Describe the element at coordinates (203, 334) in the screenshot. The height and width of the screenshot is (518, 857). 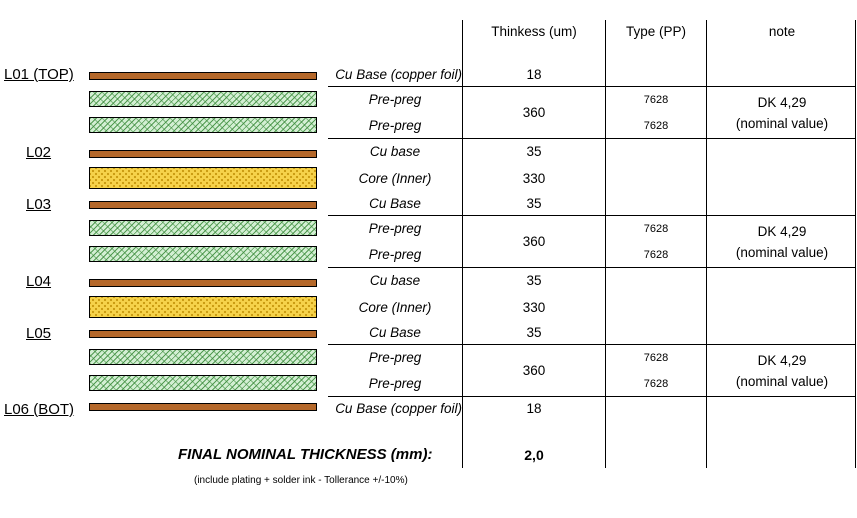
I see `copper-layer-l05` at that location.